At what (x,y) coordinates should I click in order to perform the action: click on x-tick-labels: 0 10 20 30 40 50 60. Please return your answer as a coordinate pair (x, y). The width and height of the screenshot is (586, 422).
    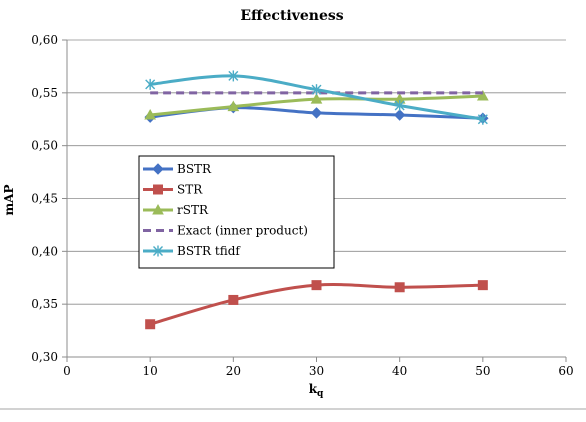
    Looking at the image, I should click on (318, 371).